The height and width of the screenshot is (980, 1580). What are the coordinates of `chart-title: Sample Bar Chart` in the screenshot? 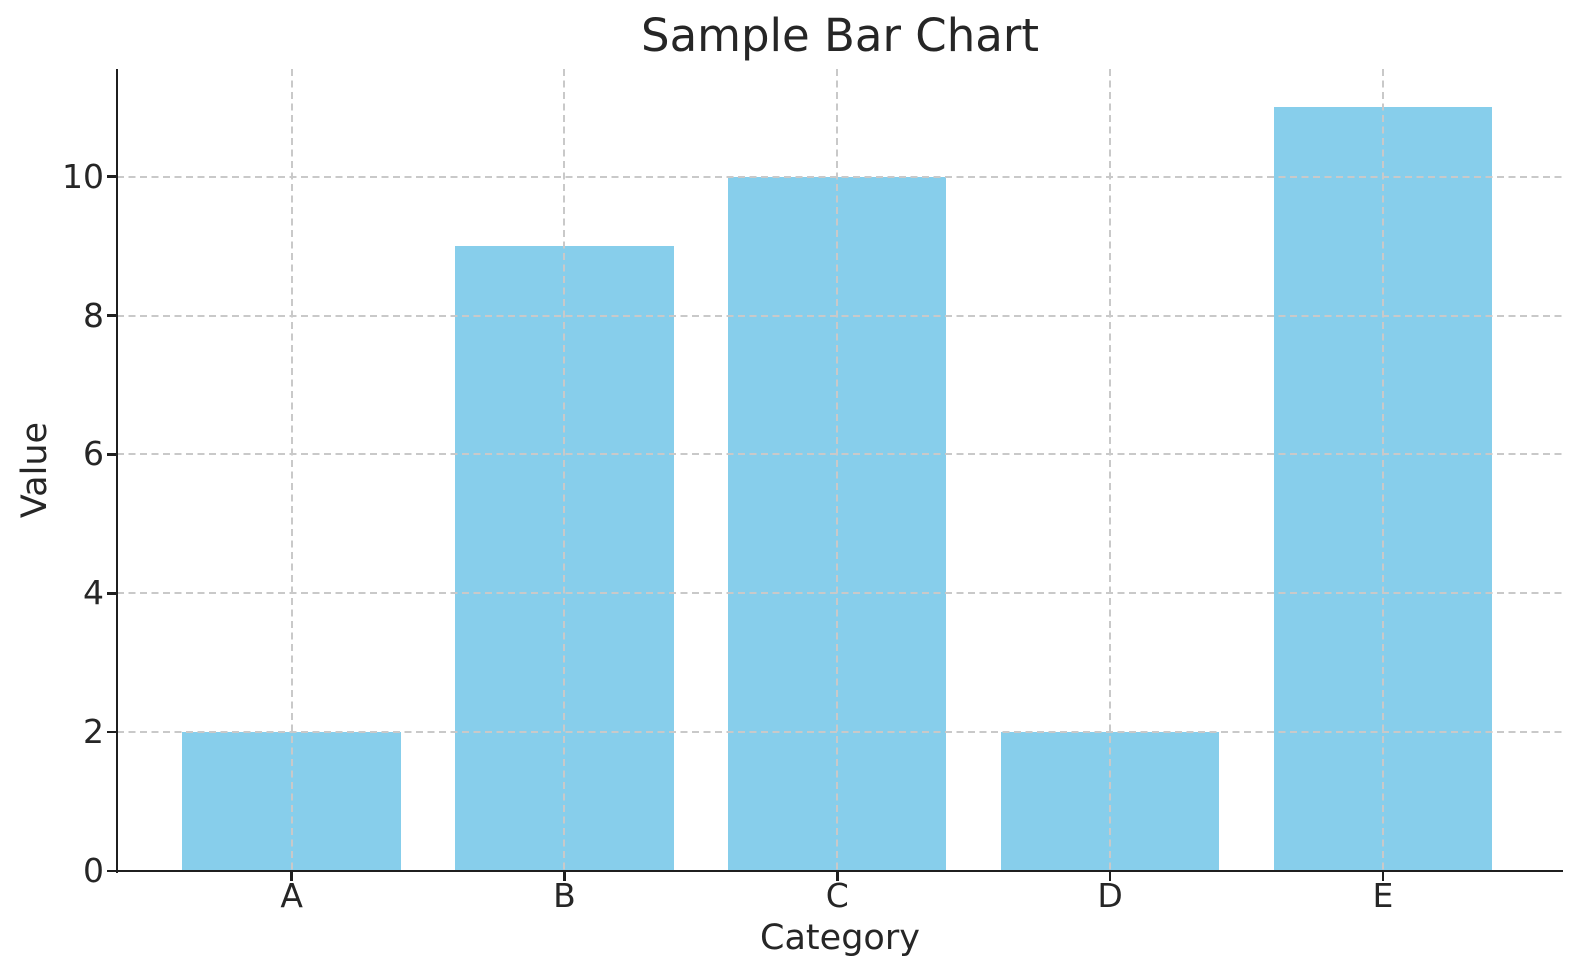 It's located at (840, 35).